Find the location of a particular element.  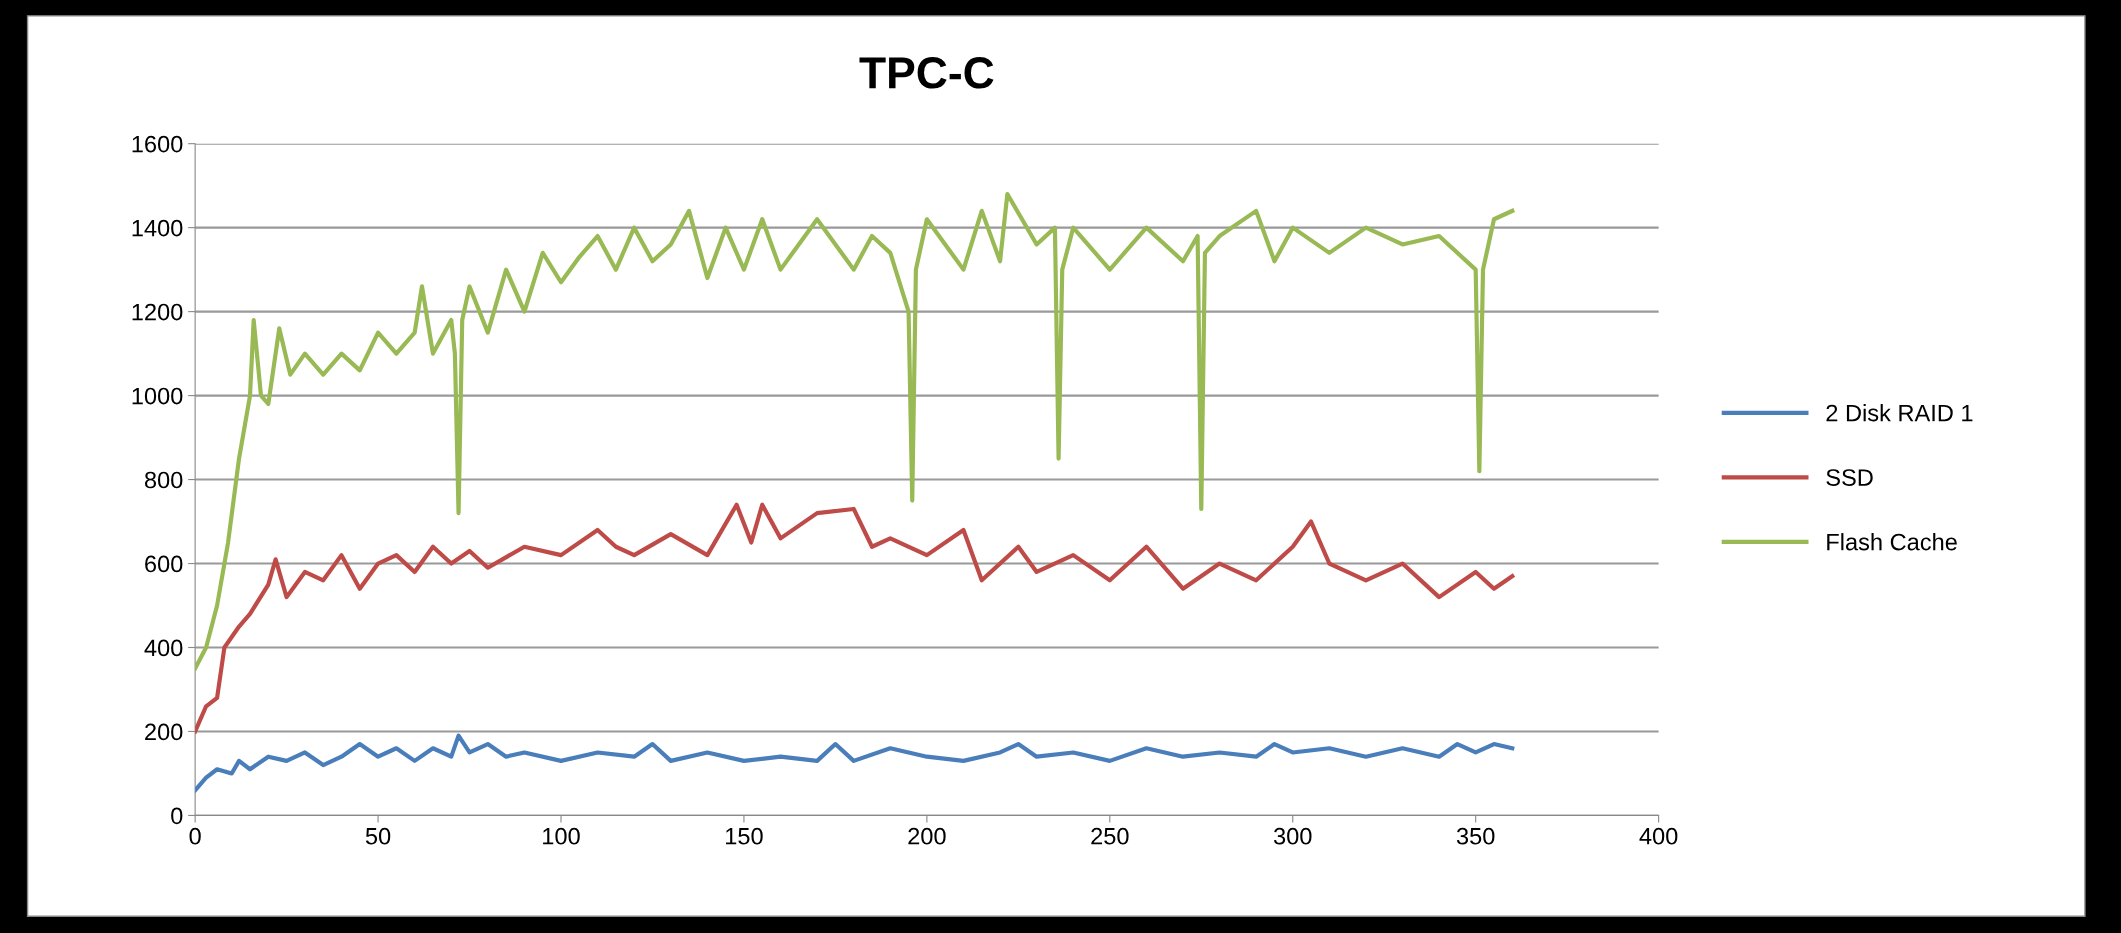

x-tick-label: 250 is located at coordinates (1110, 836).